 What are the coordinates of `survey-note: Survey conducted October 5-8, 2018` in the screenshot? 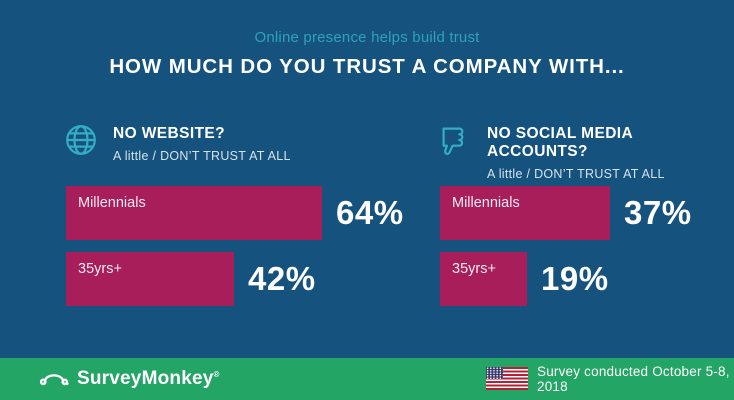 It's located at (633, 379).